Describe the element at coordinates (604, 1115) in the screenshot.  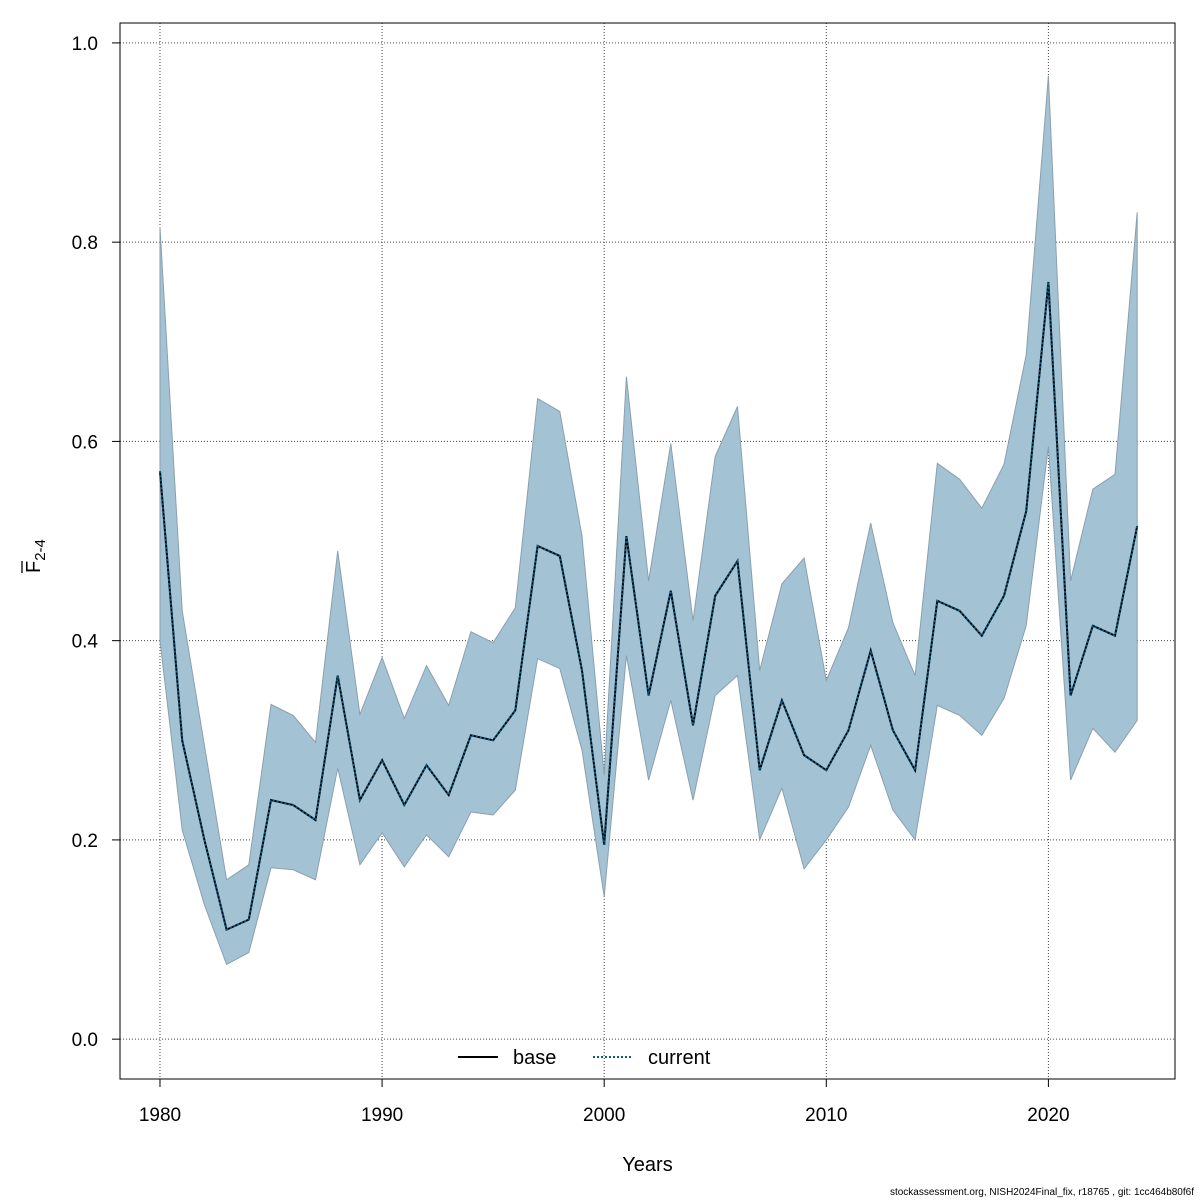
I see `x-tick-label: 2000` at that location.